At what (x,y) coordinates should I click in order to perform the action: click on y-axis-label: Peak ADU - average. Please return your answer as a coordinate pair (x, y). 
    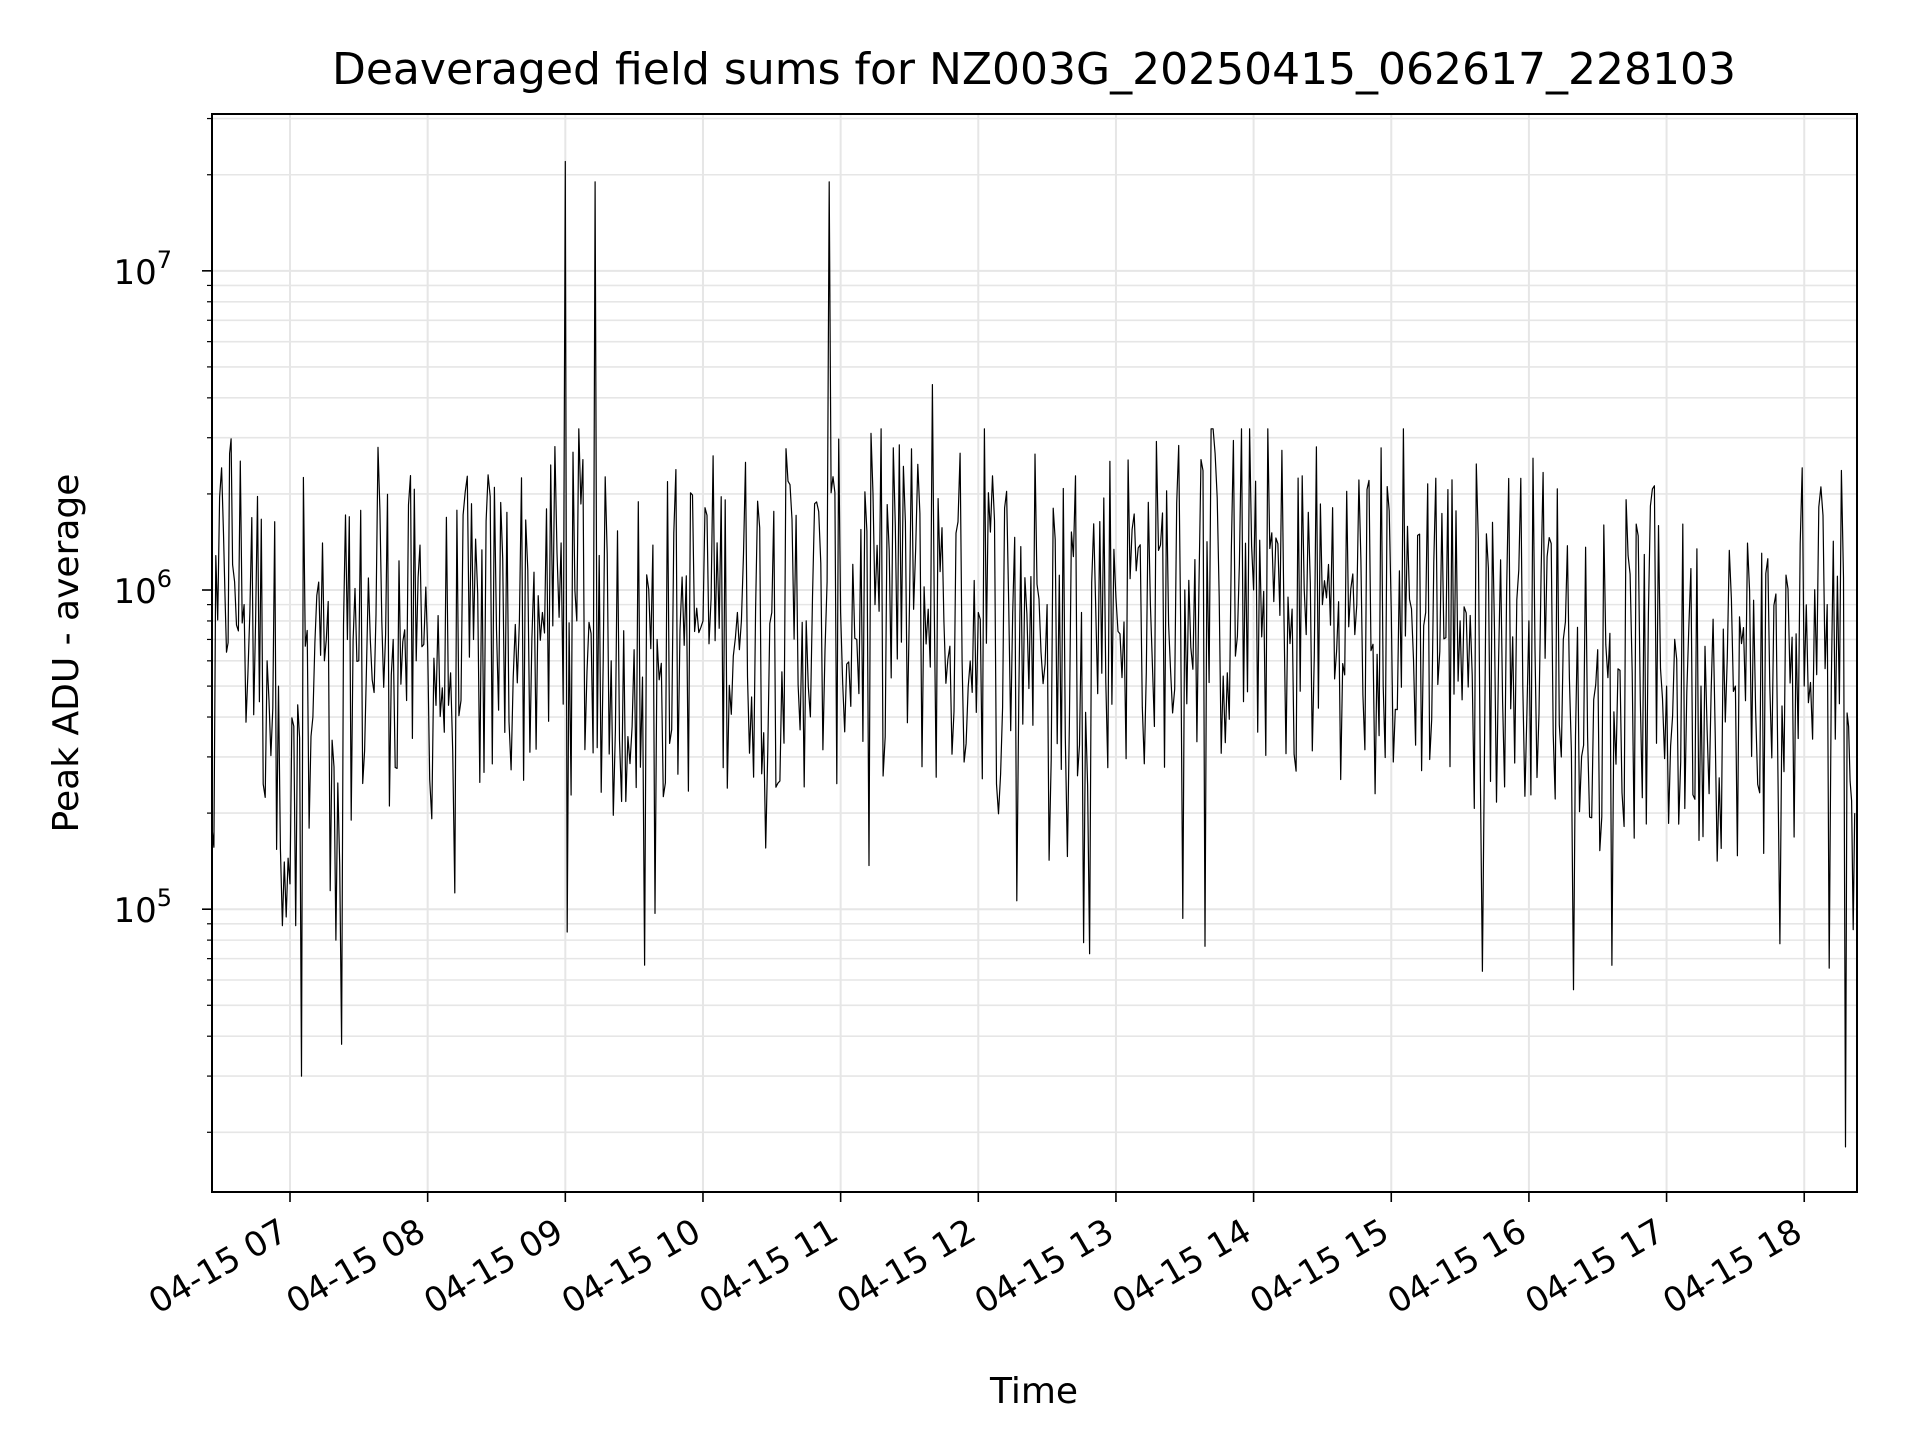
    Looking at the image, I should click on (66, 653).